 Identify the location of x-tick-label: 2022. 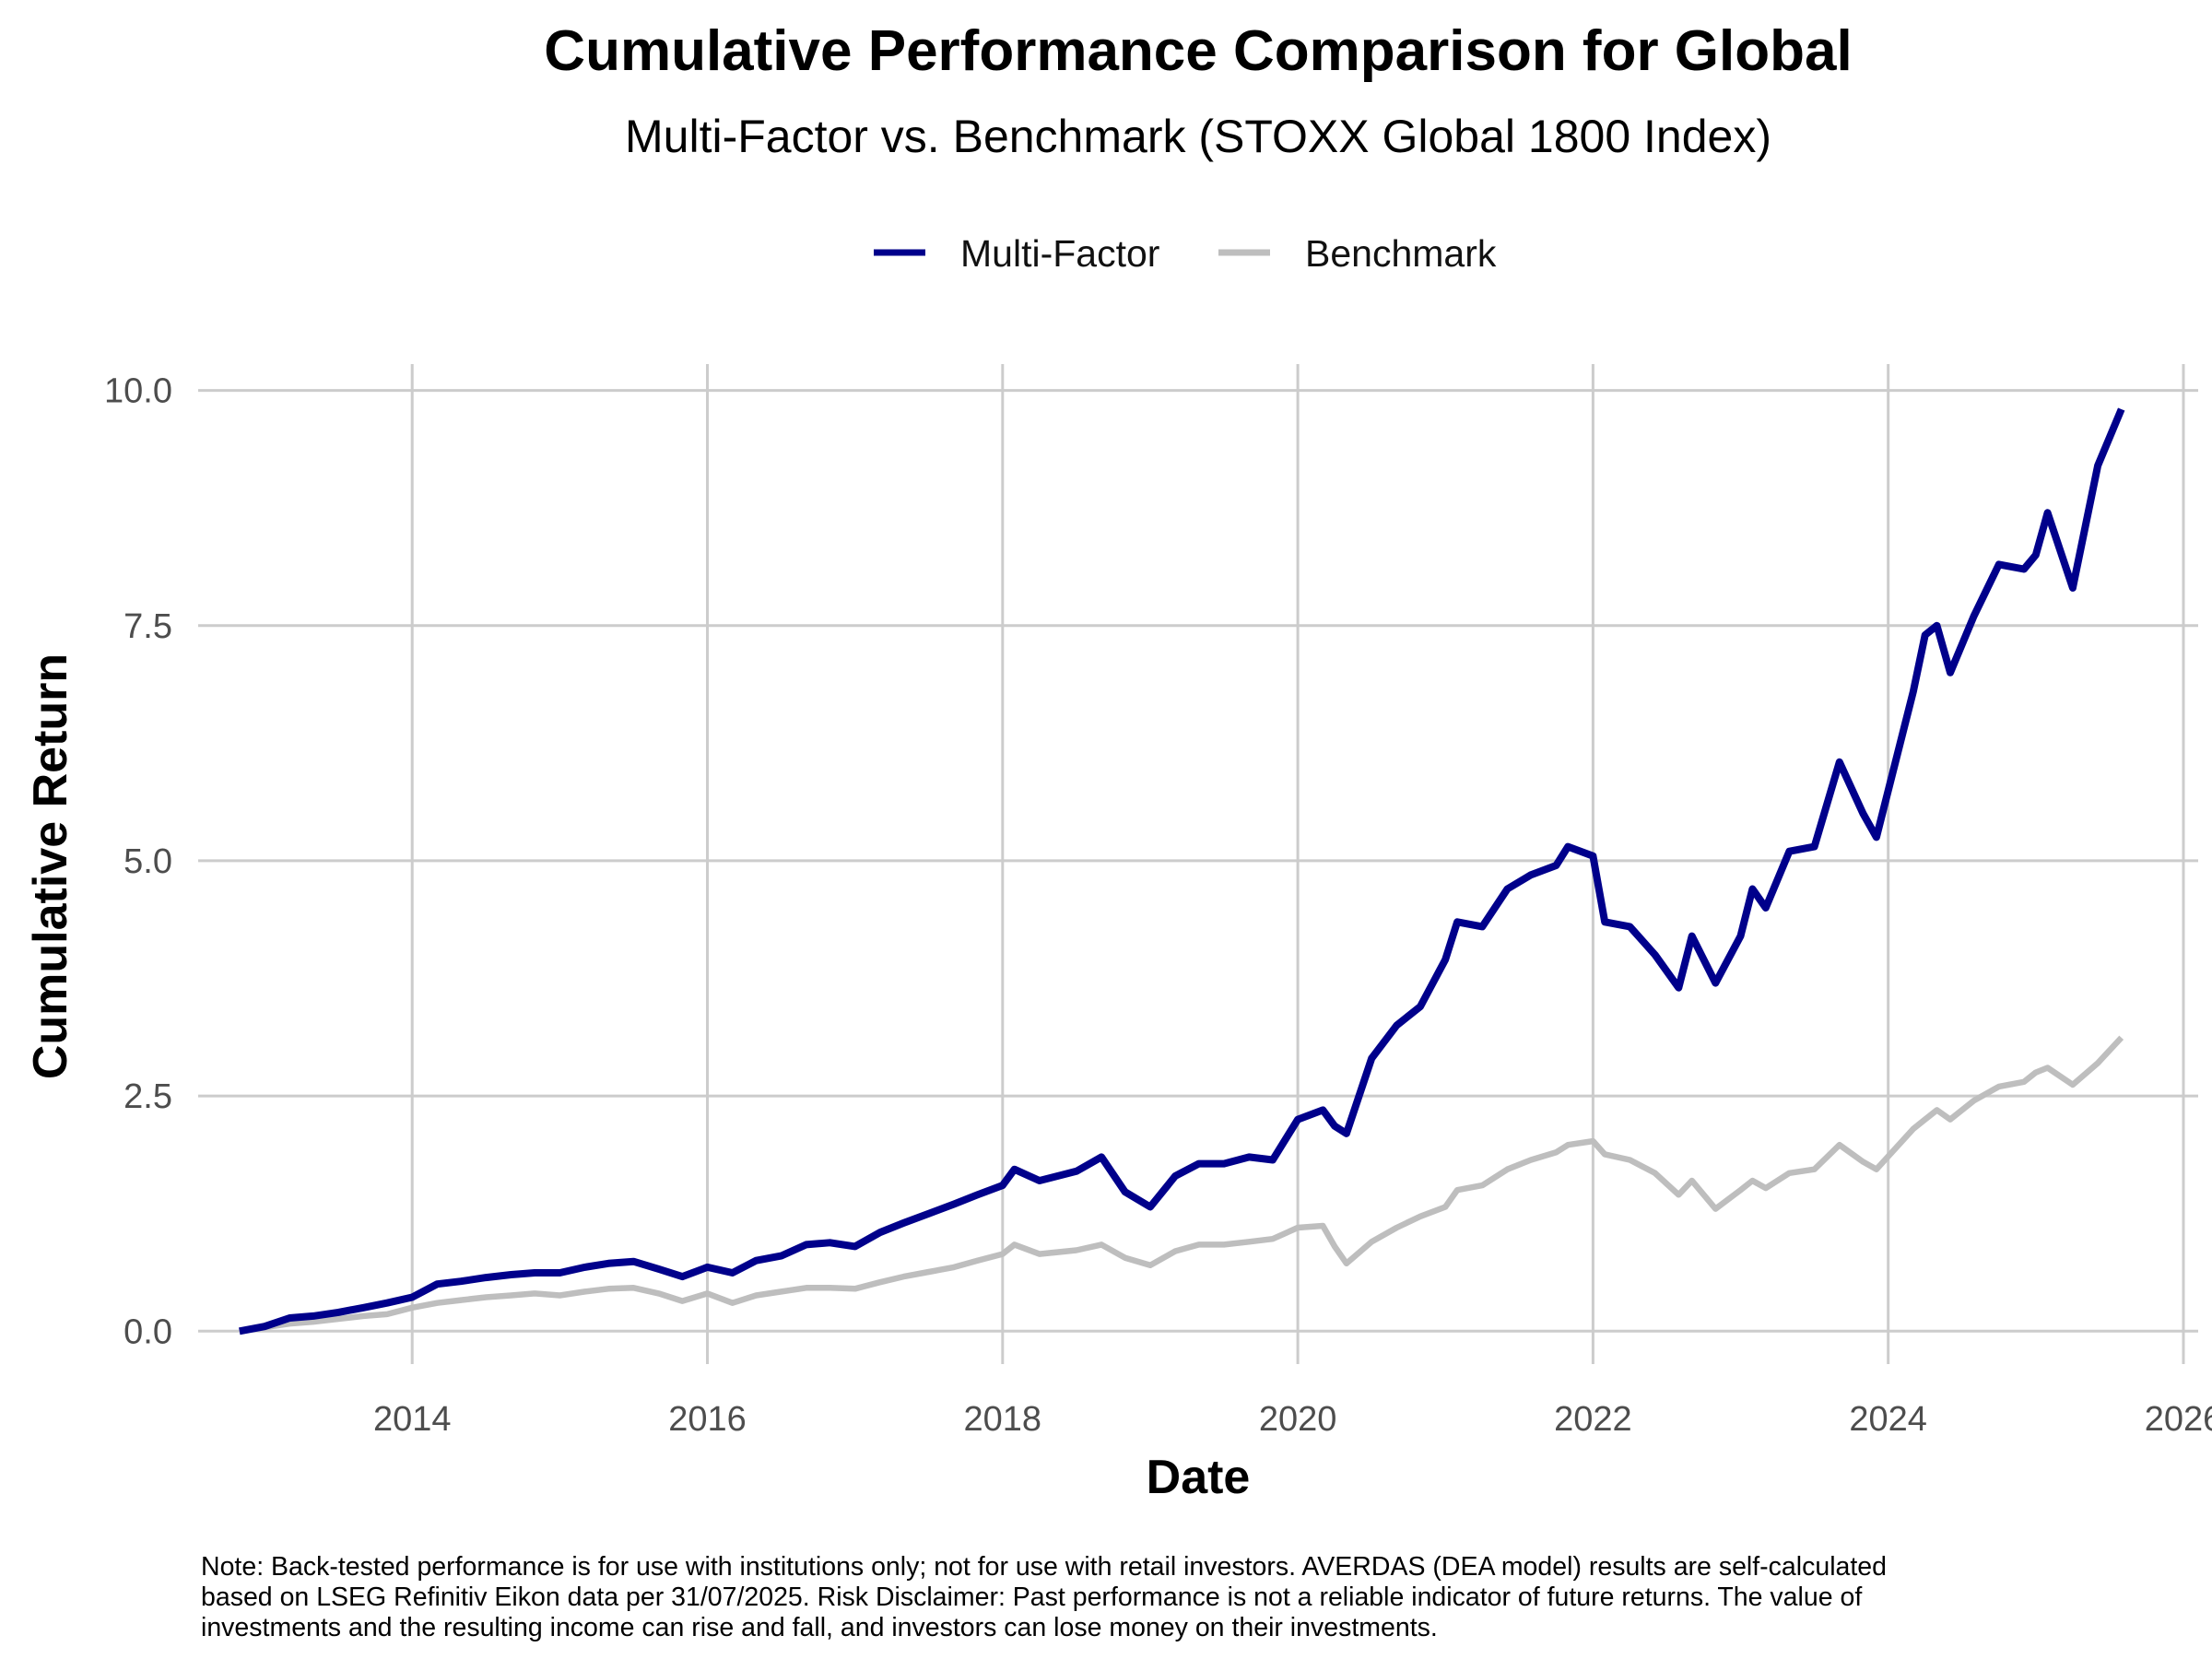
(1593, 1419).